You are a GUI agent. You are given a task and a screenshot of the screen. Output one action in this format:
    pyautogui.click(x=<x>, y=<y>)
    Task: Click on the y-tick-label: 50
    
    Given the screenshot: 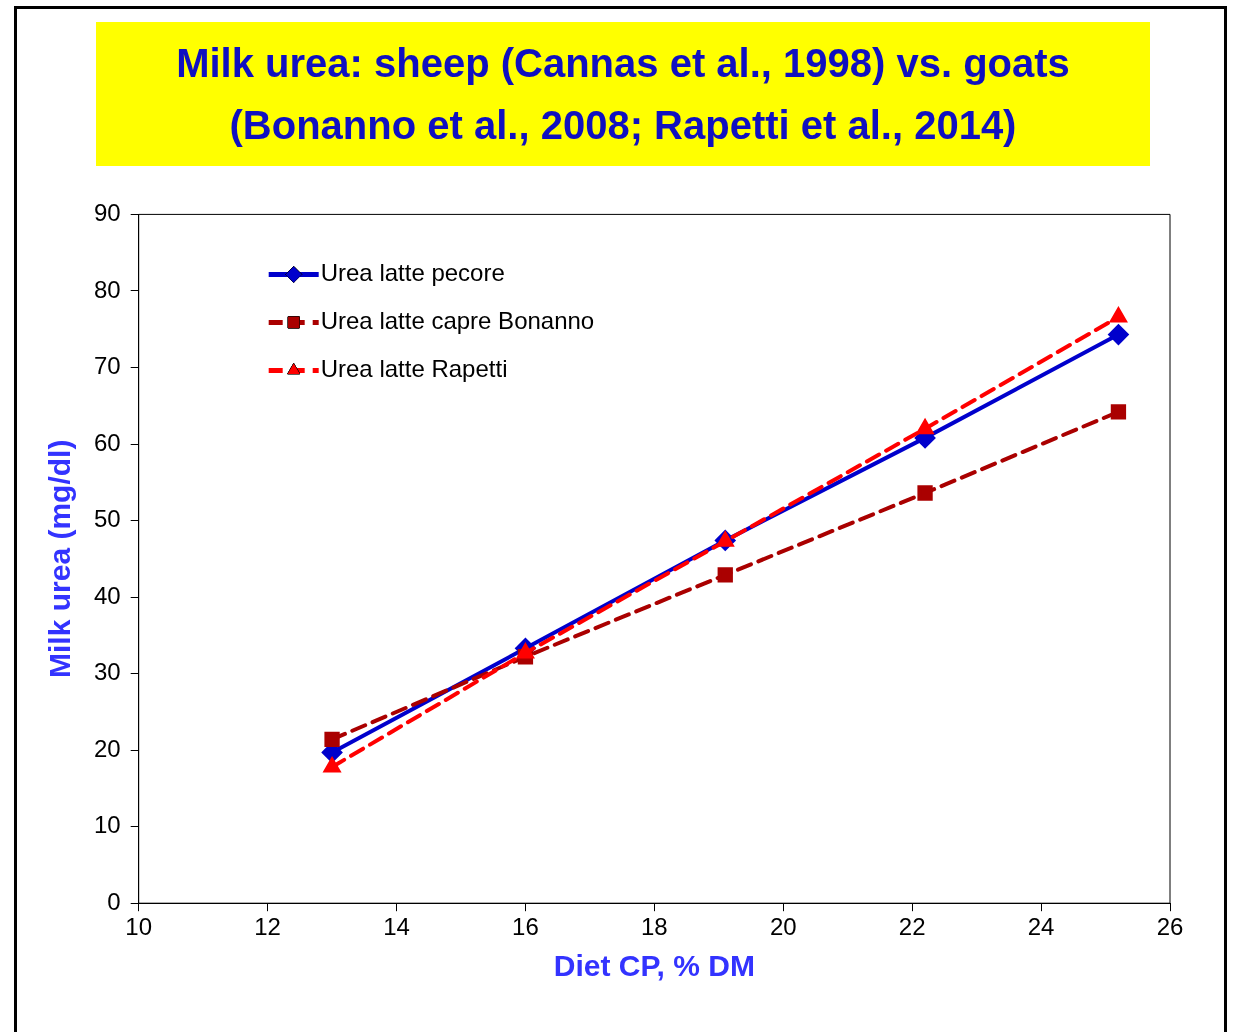 What is the action you would take?
    pyautogui.click(x=107, y=519)
    